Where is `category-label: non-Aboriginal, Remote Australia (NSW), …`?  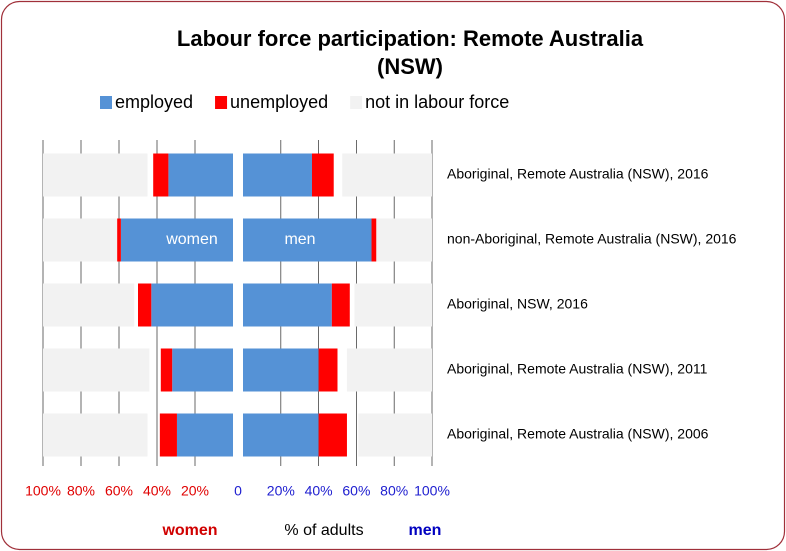 category-label: non-Aboriginal, Remote Australia (NSW), … is located at coordinates (592, 239).